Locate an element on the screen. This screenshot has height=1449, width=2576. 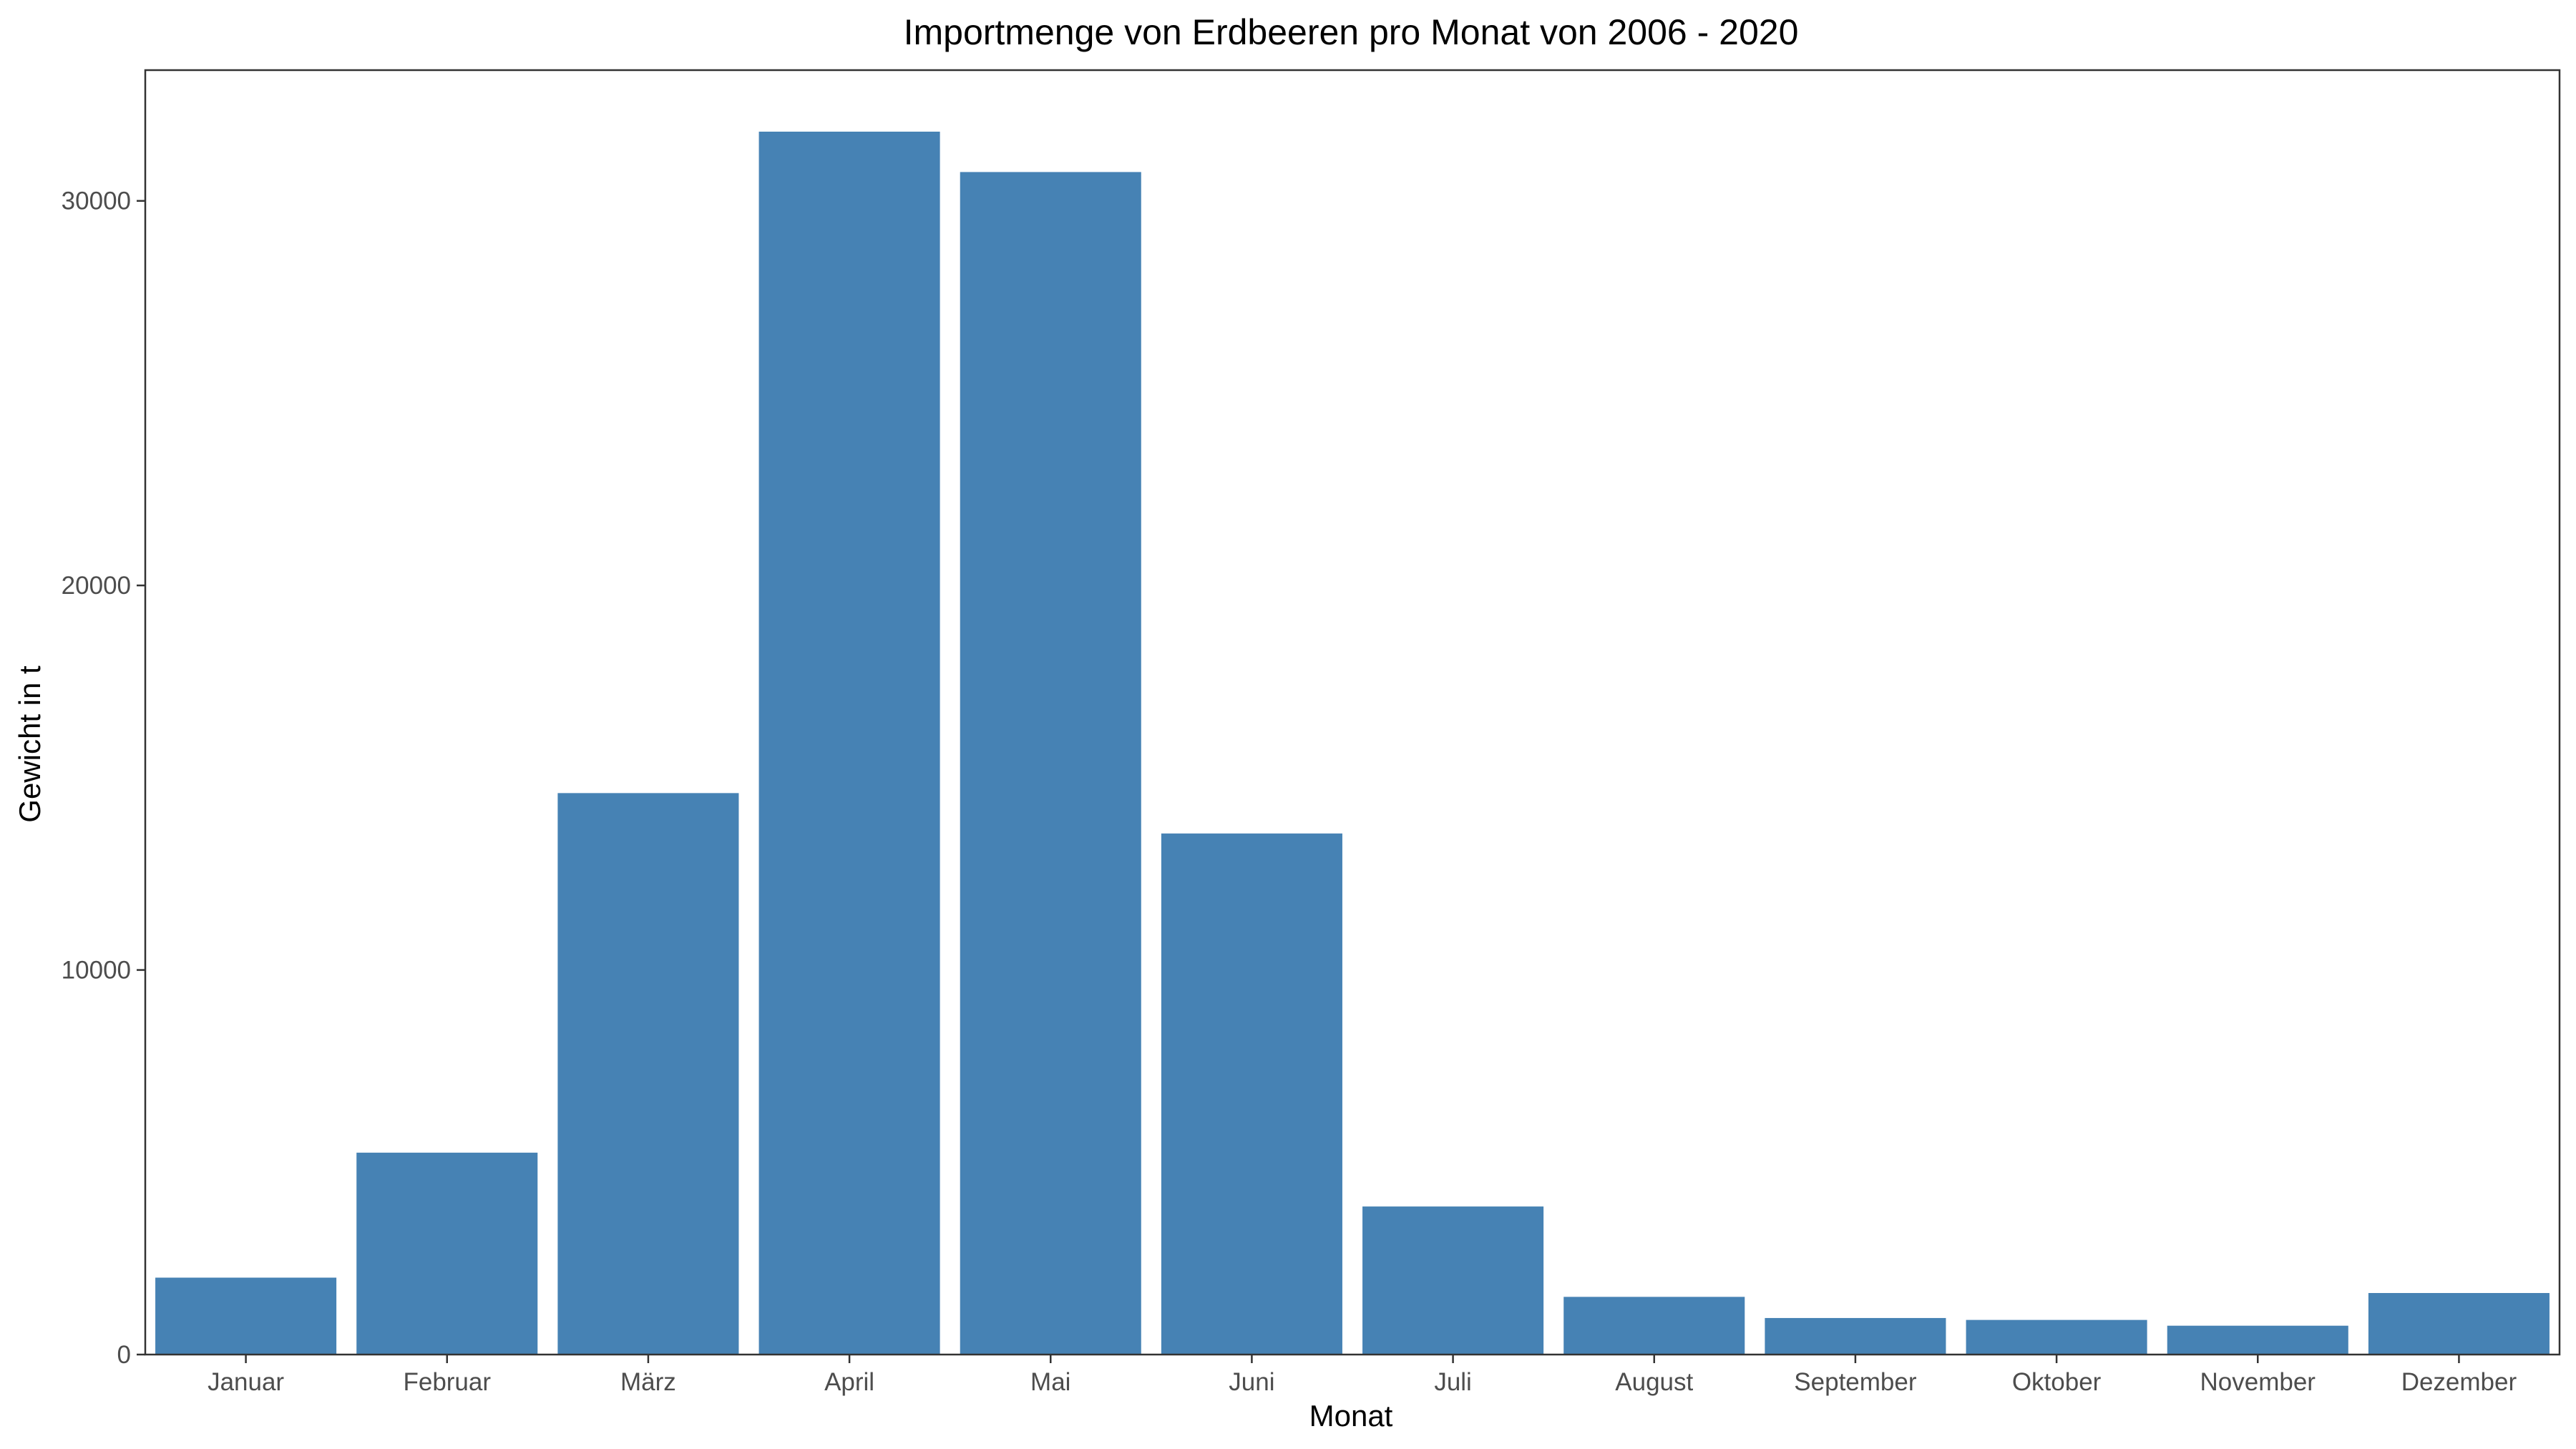
x-tick-label: Juni is located at coordinates (1251, 1382).